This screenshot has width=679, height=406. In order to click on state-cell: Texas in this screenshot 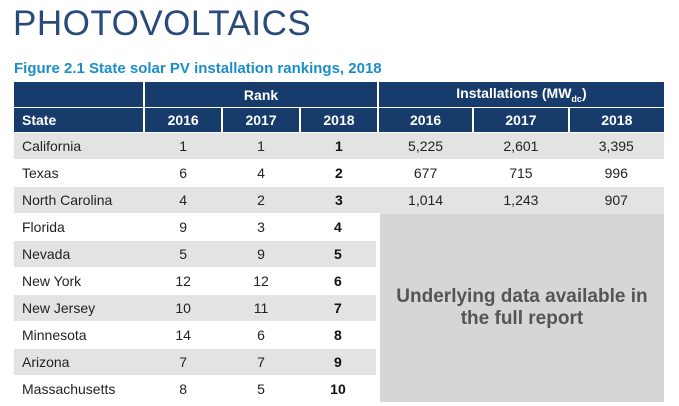, I will do `click(79, 173)`.